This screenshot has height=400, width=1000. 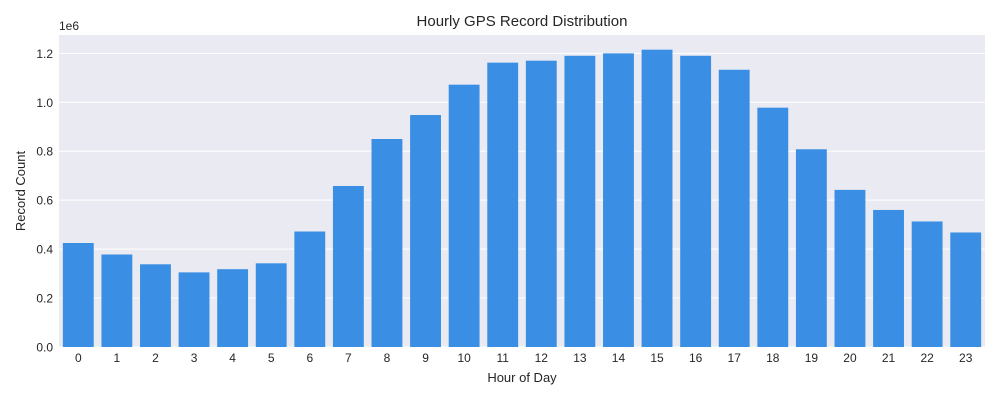 What do you see at coordinates (522, 377) in the screenshot?
I see `x-axis-label: Hour of Day` at bounding box center [522, 377].